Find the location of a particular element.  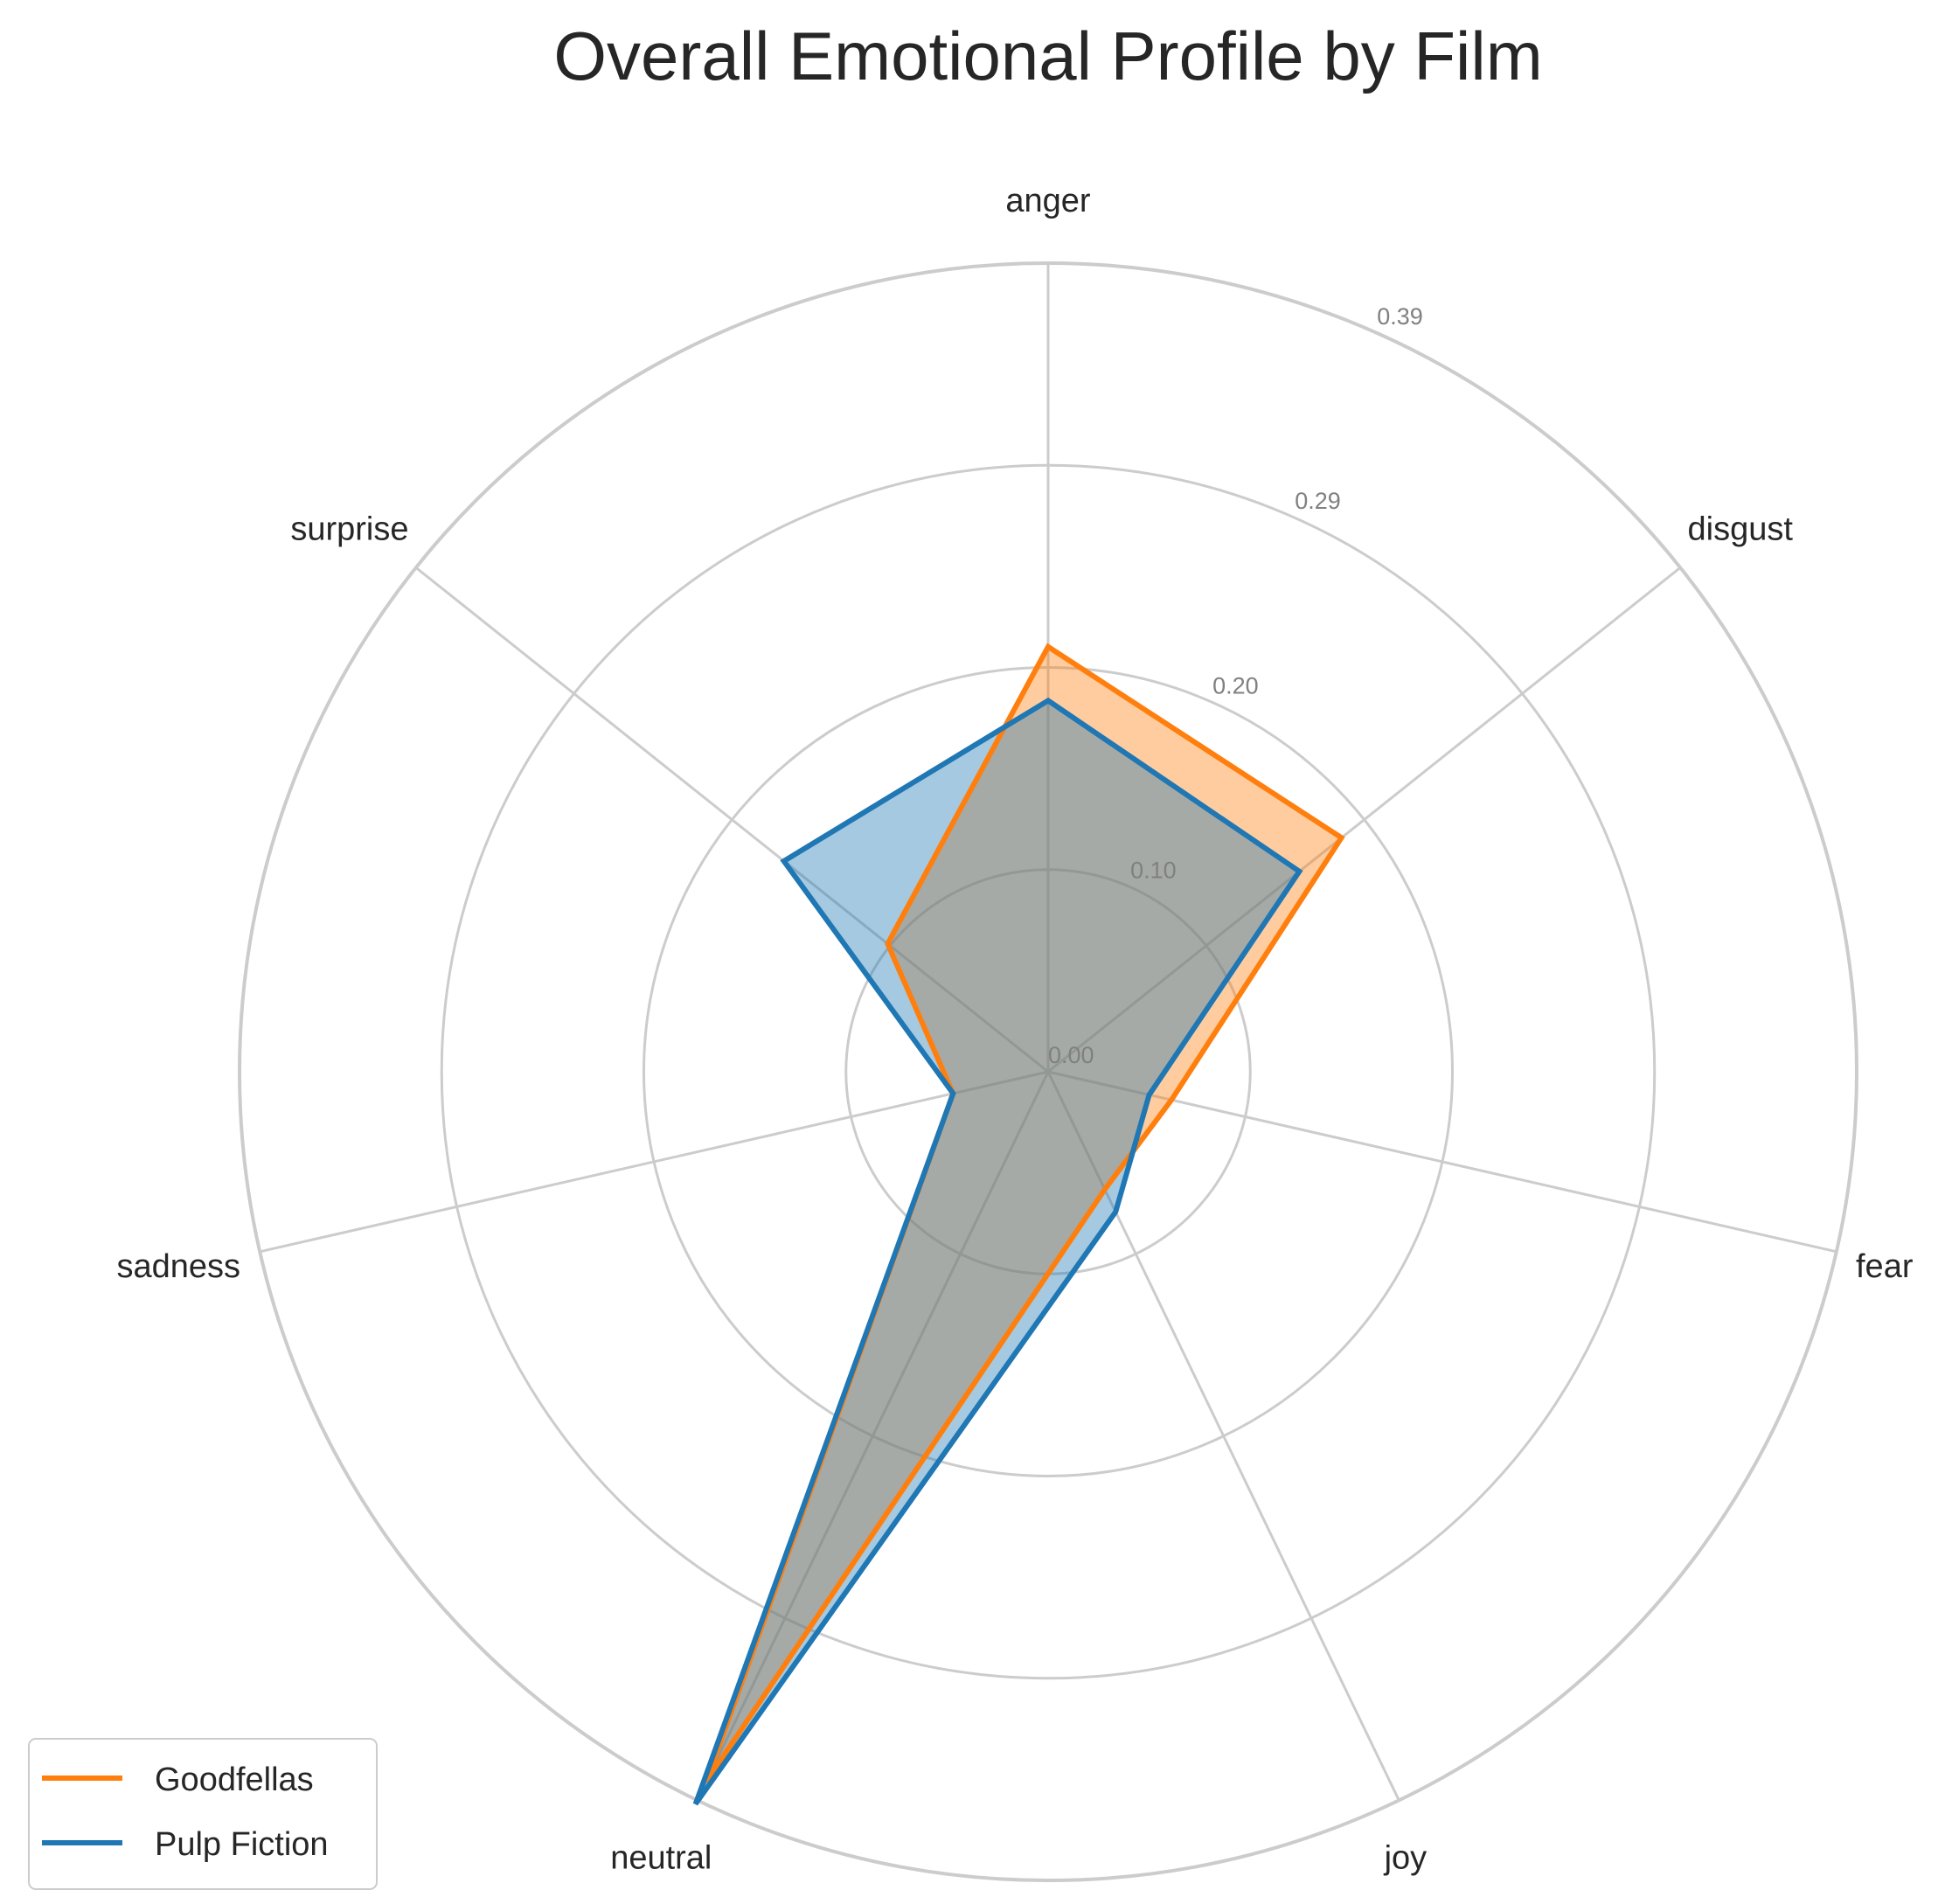

radial-tick-label: 0.39 is located at coordinates (1400, 316).